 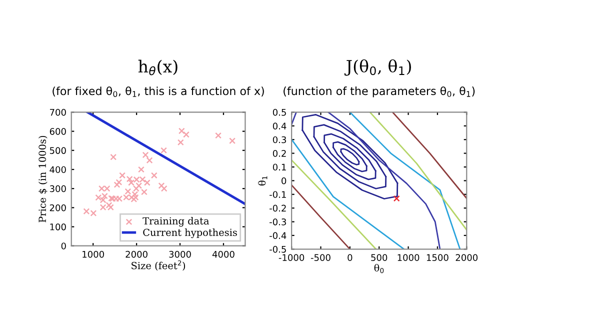 What do you see at coordinates (278, 222) in the screenshot?
I see `y-tick-label: -0.3` at bounding box center [278, 222].